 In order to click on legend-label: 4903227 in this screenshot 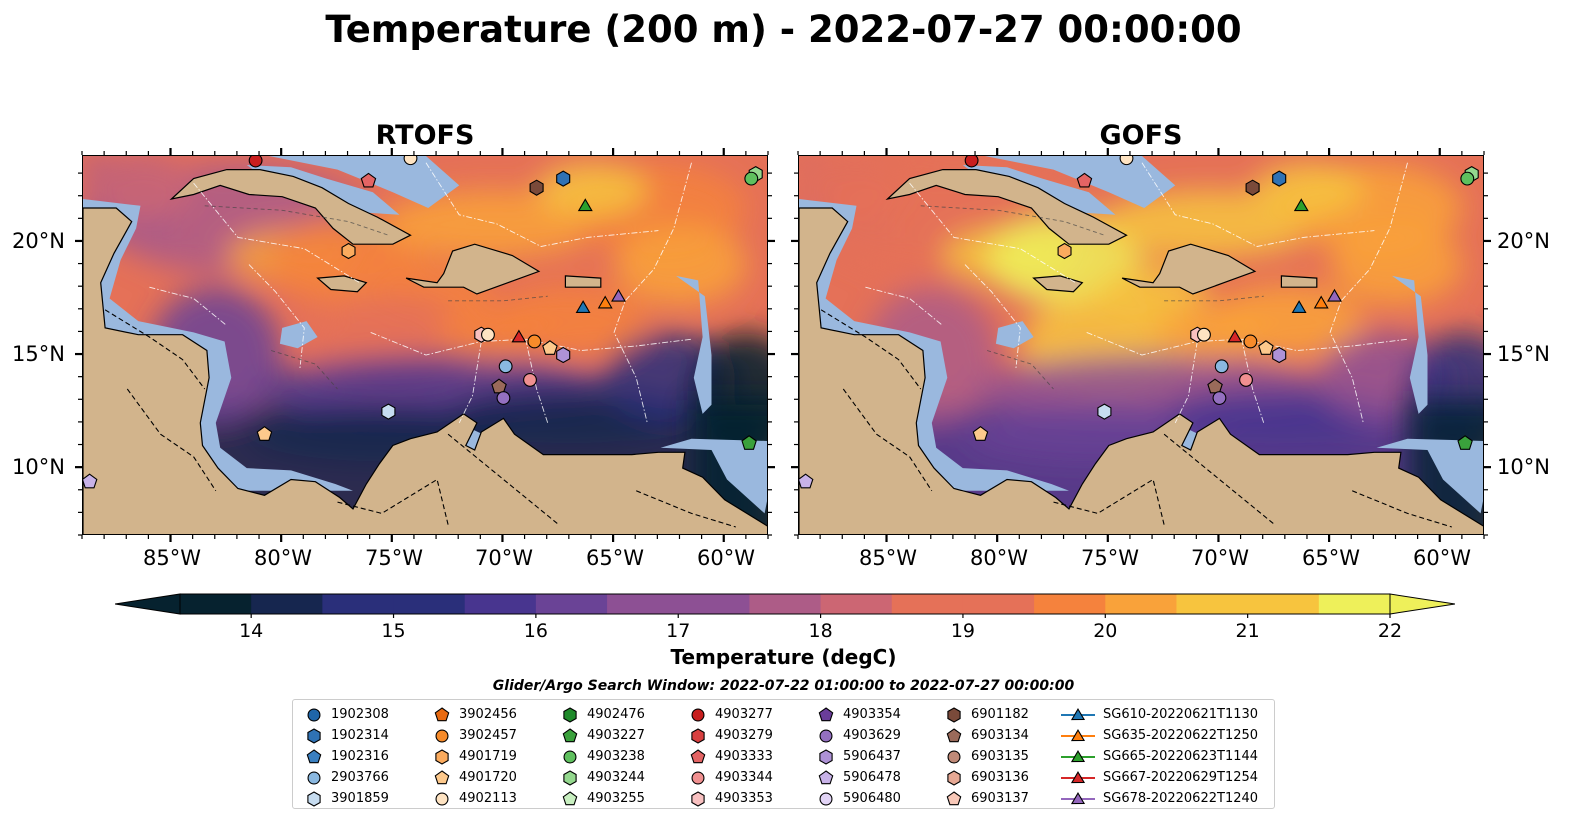, I will do `click(616, 735)`.